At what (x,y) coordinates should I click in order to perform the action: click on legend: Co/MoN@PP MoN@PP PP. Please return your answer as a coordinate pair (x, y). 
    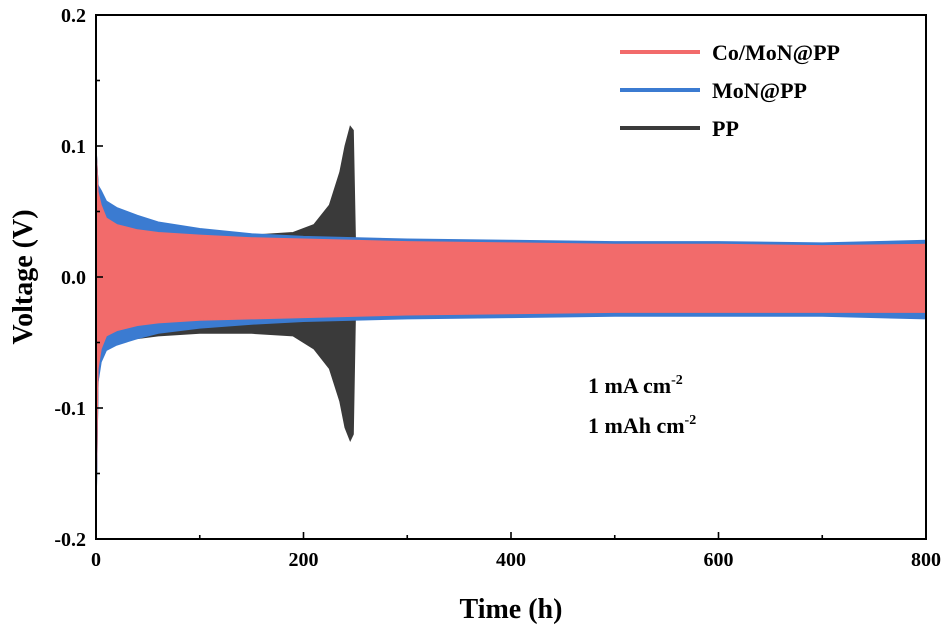
    Looking at the image, I should click on (730, 90).